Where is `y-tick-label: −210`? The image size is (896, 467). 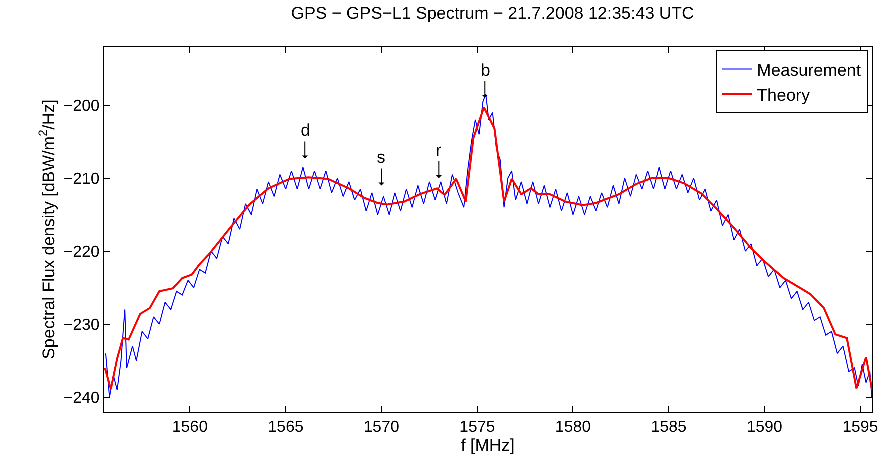
y-tick-label: −210 is located at coordinates (82, 179).